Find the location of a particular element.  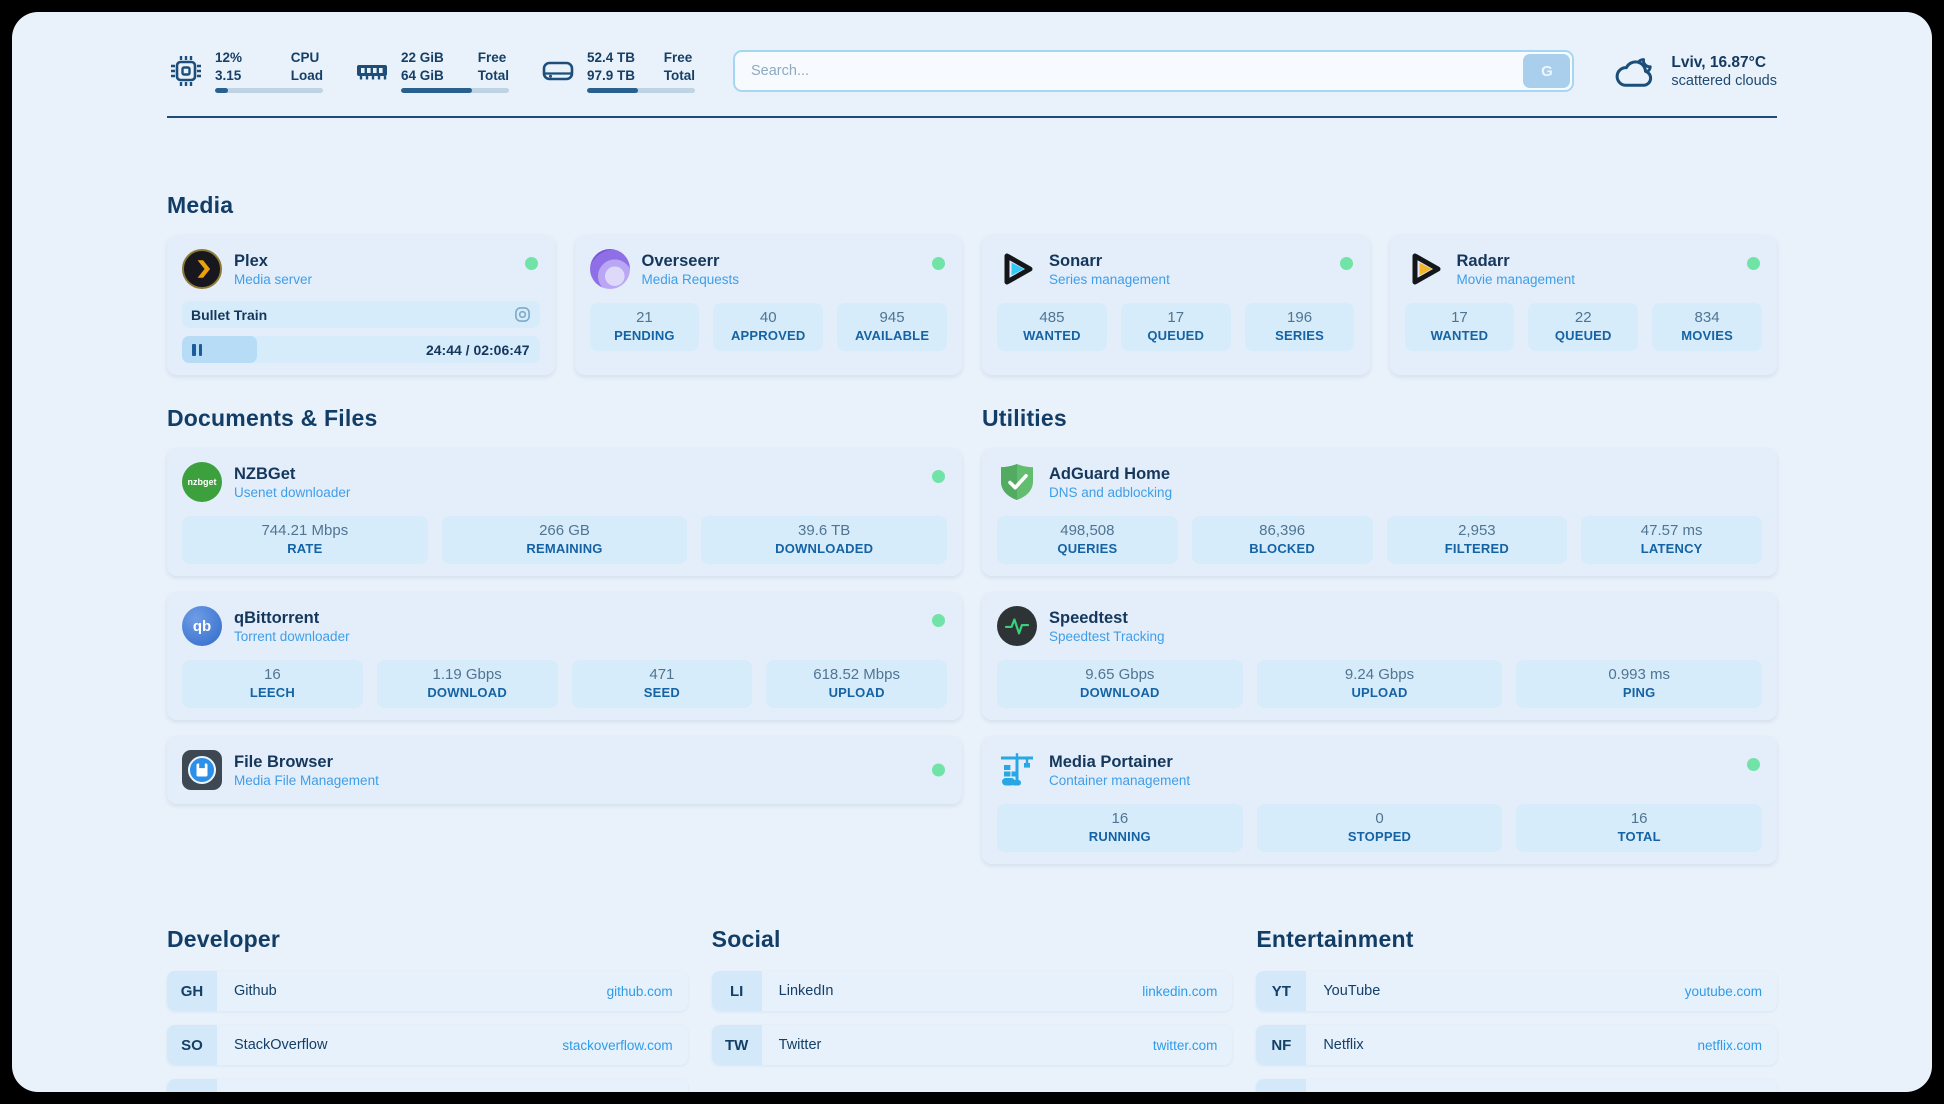

app-title: Overseerr is located at coordinates (680, 260).